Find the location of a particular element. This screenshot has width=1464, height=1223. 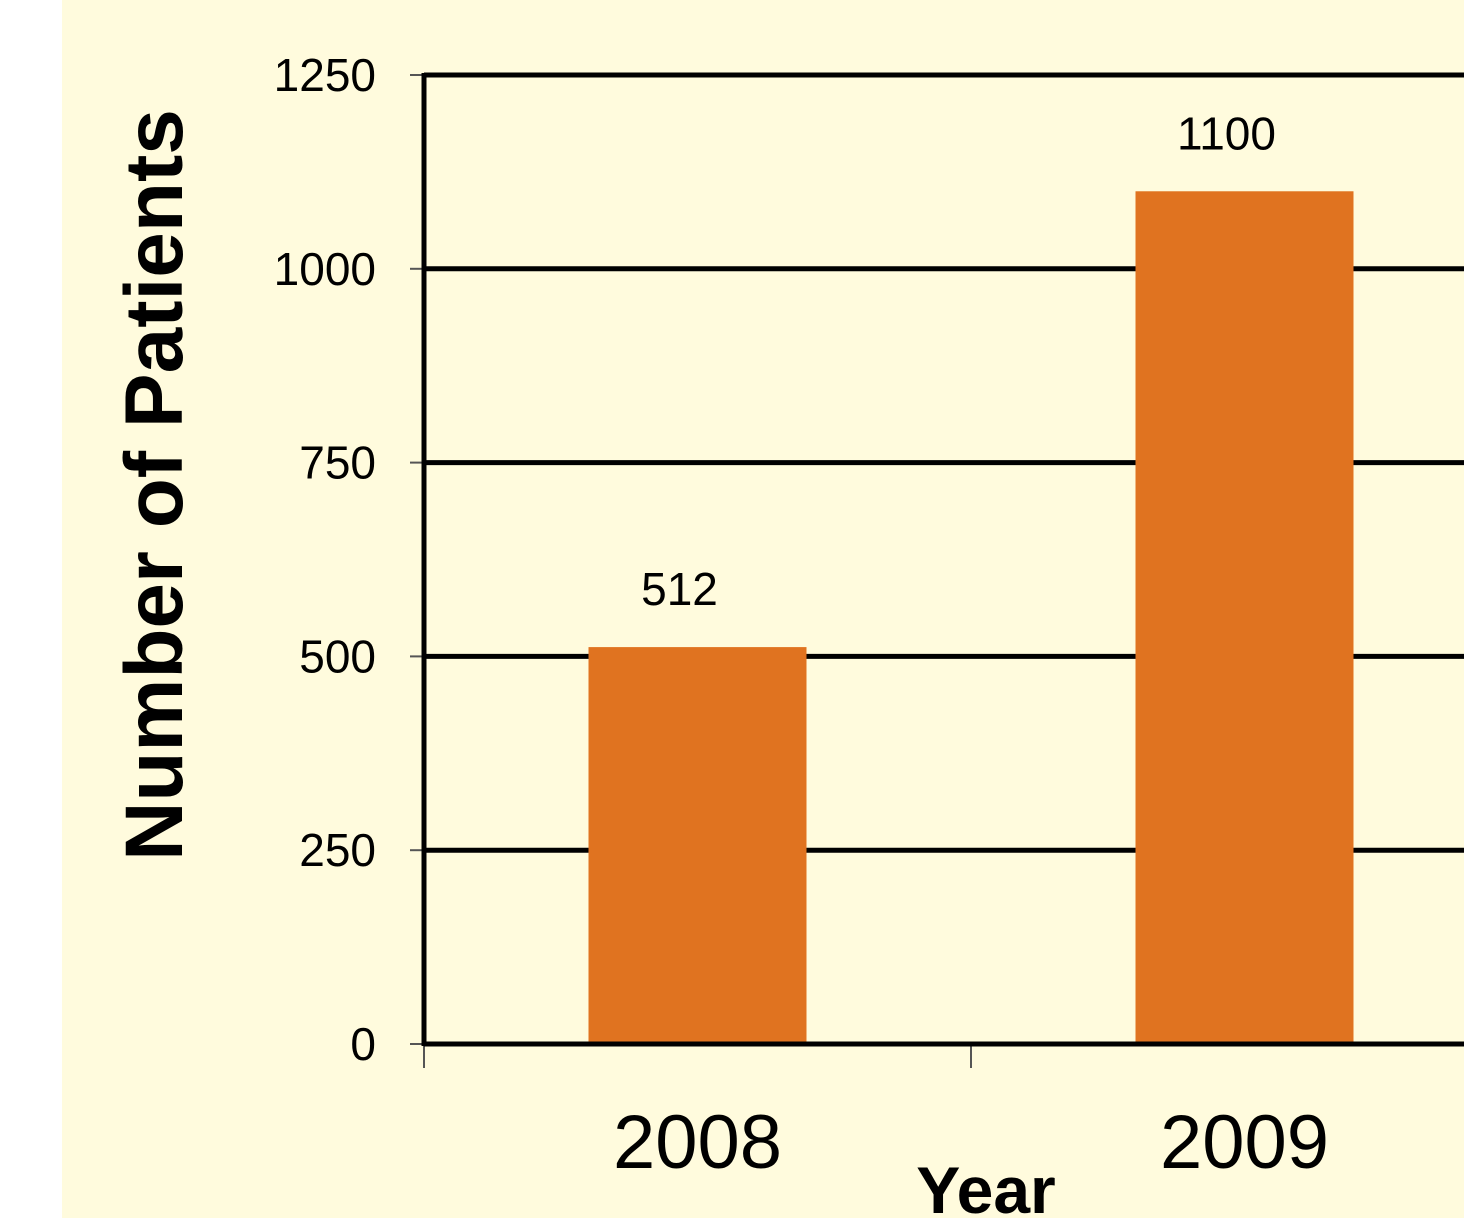

y-axis-label: Number of Patients is located at coordinates (154, 485).